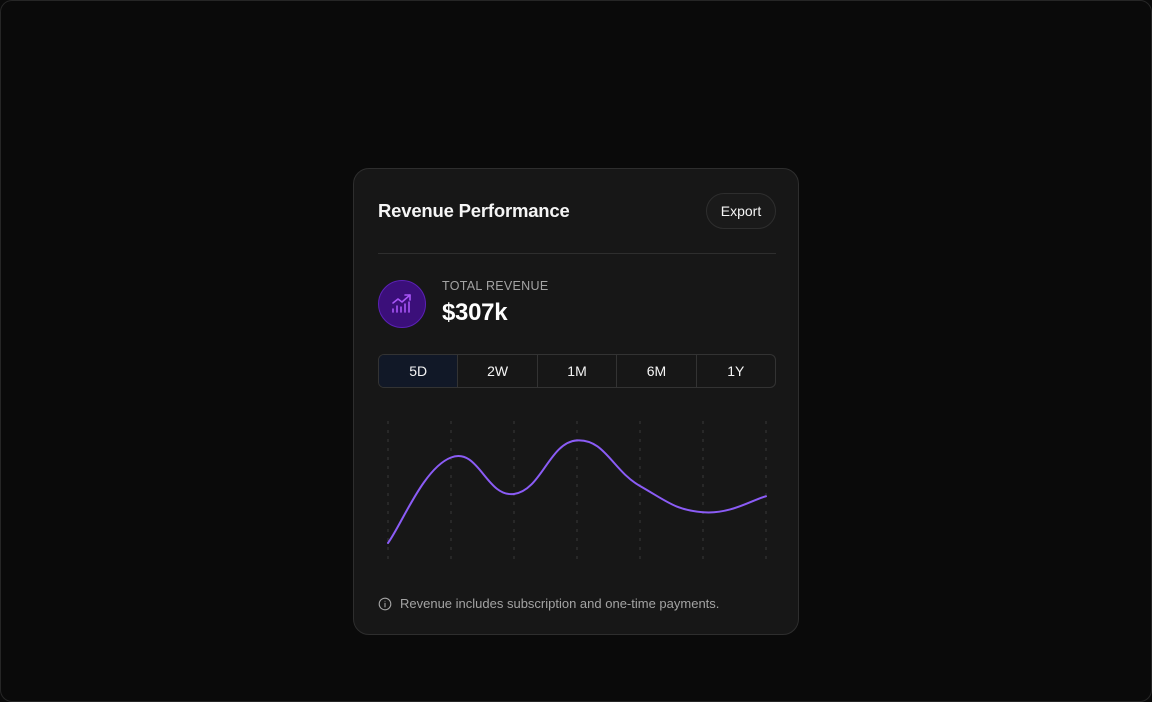 Image resolution: width=1152 pixels, height=702 pixels. What do you see at coordinates (741, 211) in the screenshot?
I see `export-button: Export` at bounding box center [741, 211].